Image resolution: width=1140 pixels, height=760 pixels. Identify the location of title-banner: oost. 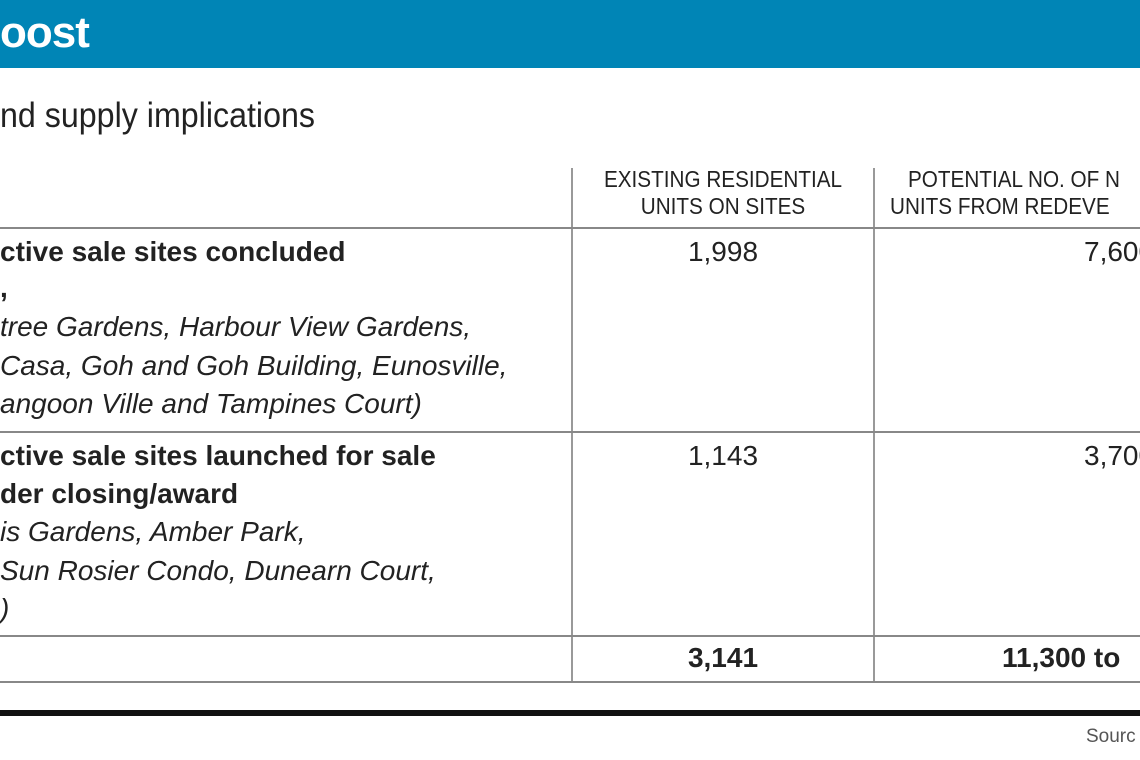
(570, 34).